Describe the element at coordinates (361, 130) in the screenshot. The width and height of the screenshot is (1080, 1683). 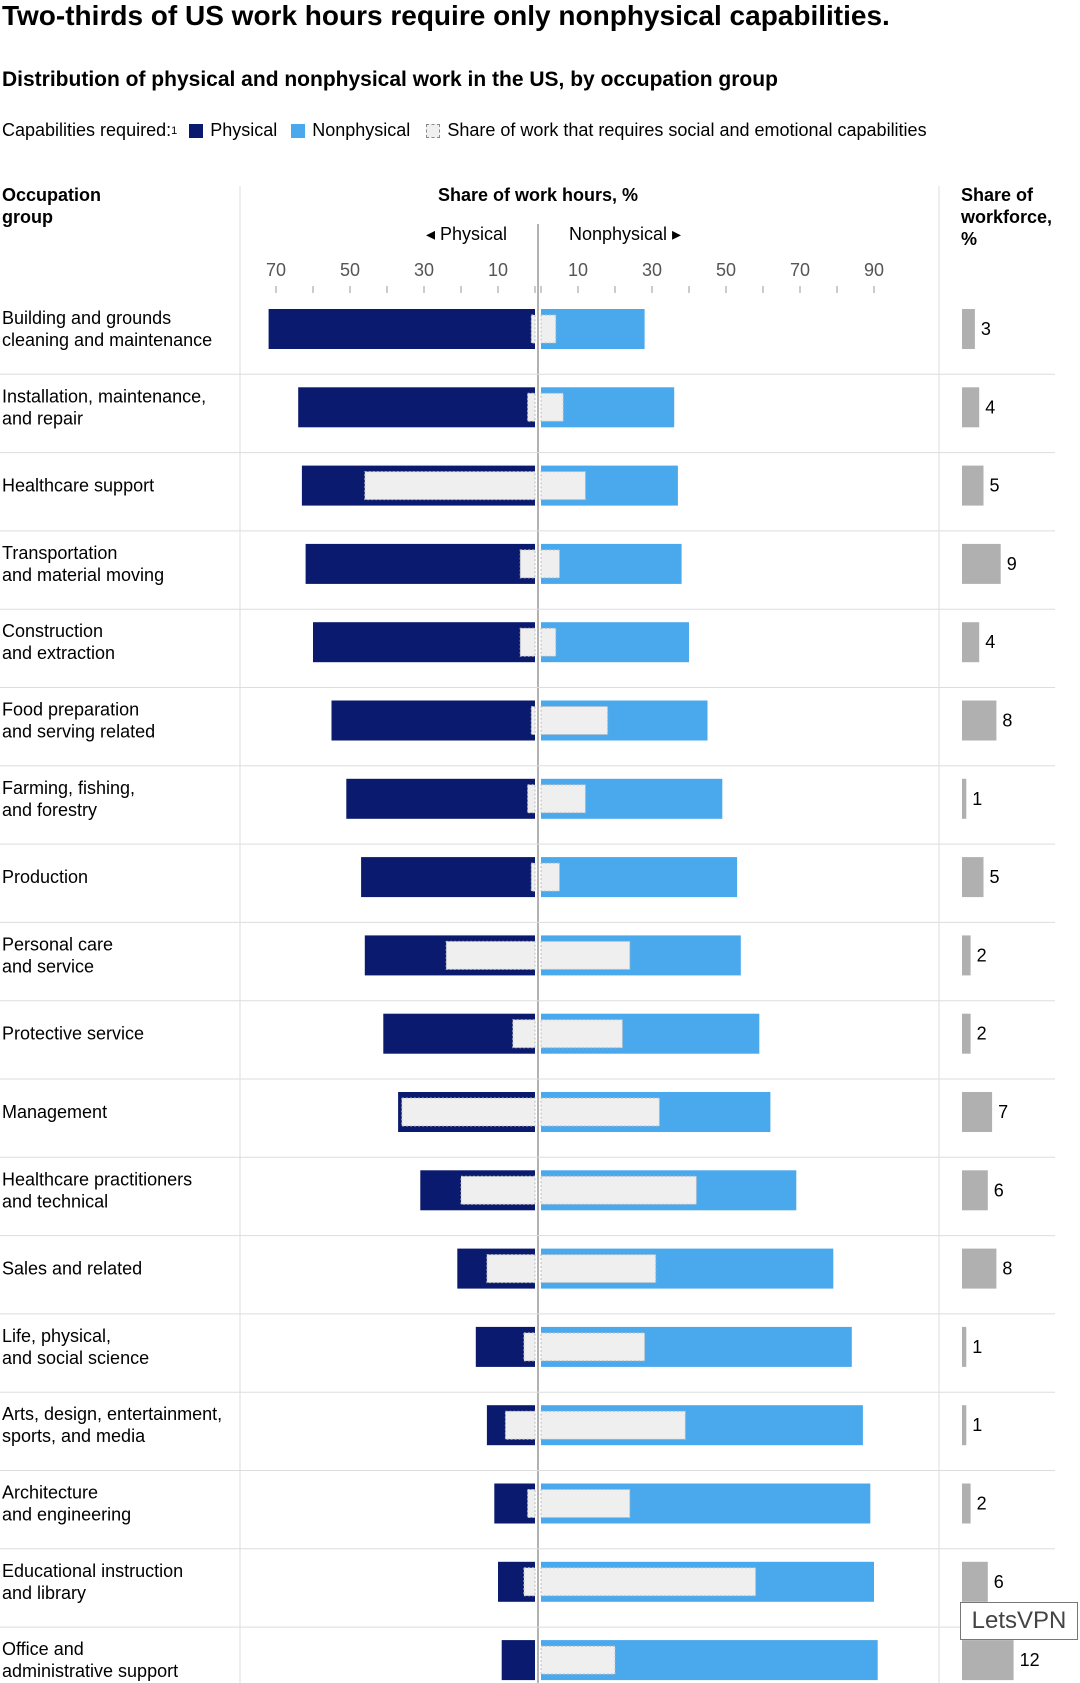
I see `legend-nonphysical-label: Nonphysical` at that location.